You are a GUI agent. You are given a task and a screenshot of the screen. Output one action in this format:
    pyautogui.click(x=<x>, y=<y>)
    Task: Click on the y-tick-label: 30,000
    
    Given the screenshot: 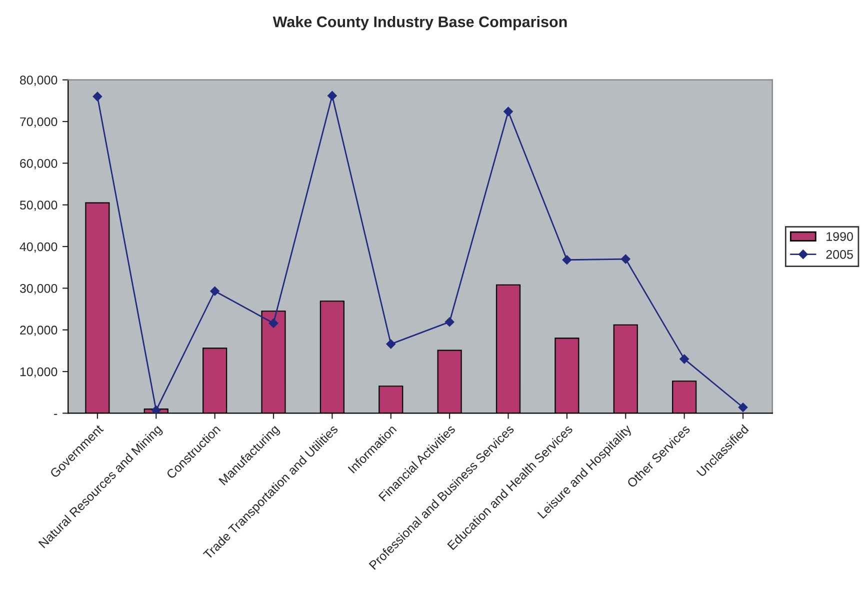 What is the action you would take?
    pyautogui.click(x=39, y=289)
    